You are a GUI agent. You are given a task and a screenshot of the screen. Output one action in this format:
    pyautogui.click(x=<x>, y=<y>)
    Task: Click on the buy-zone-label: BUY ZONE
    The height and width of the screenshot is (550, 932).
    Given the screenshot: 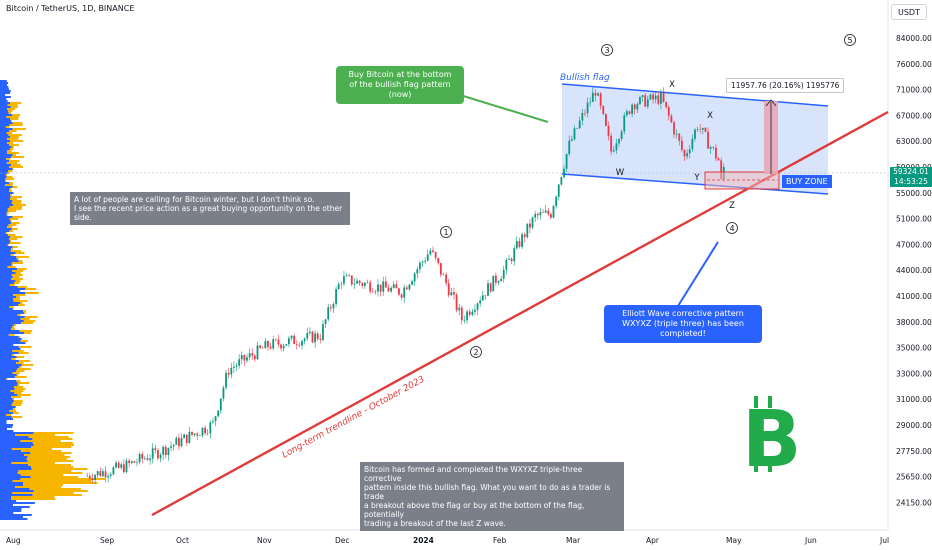 What is the action you would take?
    pyautogui.click(x=807, y=181)
    